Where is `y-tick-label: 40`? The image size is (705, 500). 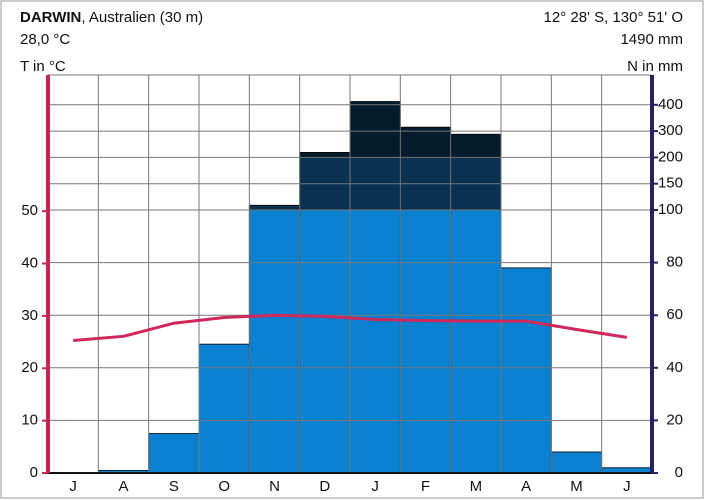
y-tick-label: 40 is located at coordinates (29, 262).